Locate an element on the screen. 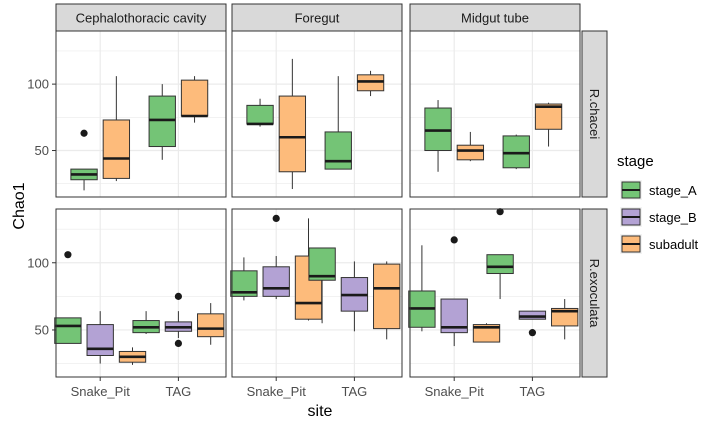 This screenshot has height=424, width=709. legend-label: stage_A is located at coordinates (673, 190).